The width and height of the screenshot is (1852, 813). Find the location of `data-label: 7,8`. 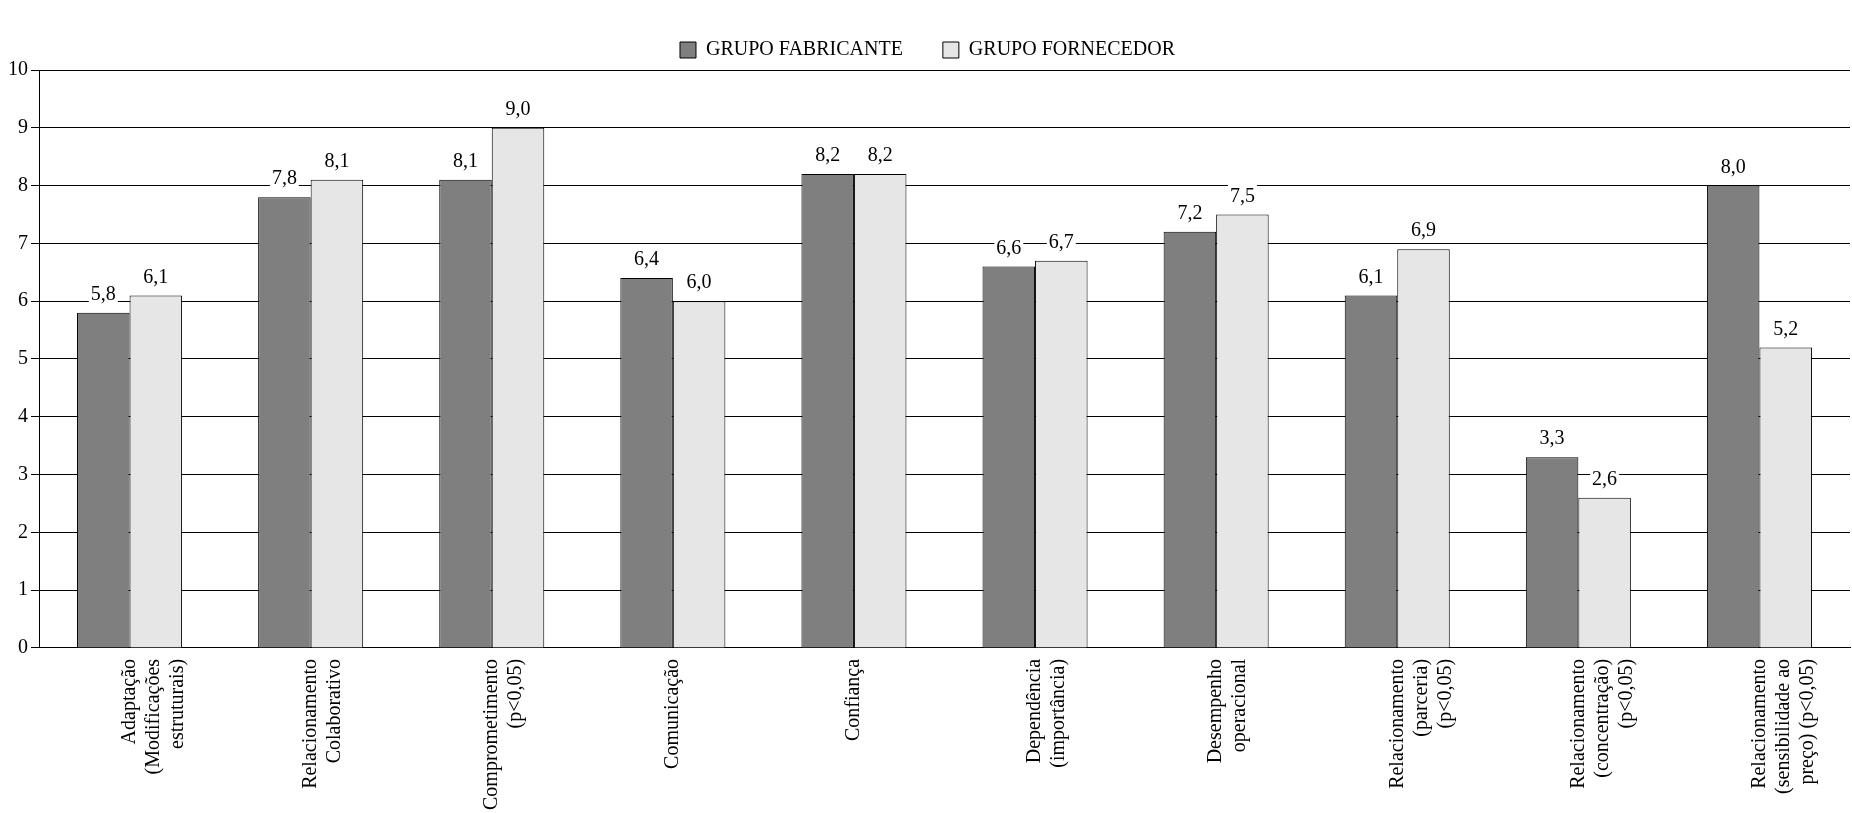

data-label: 7,8 is located at coordinates (284, 177).